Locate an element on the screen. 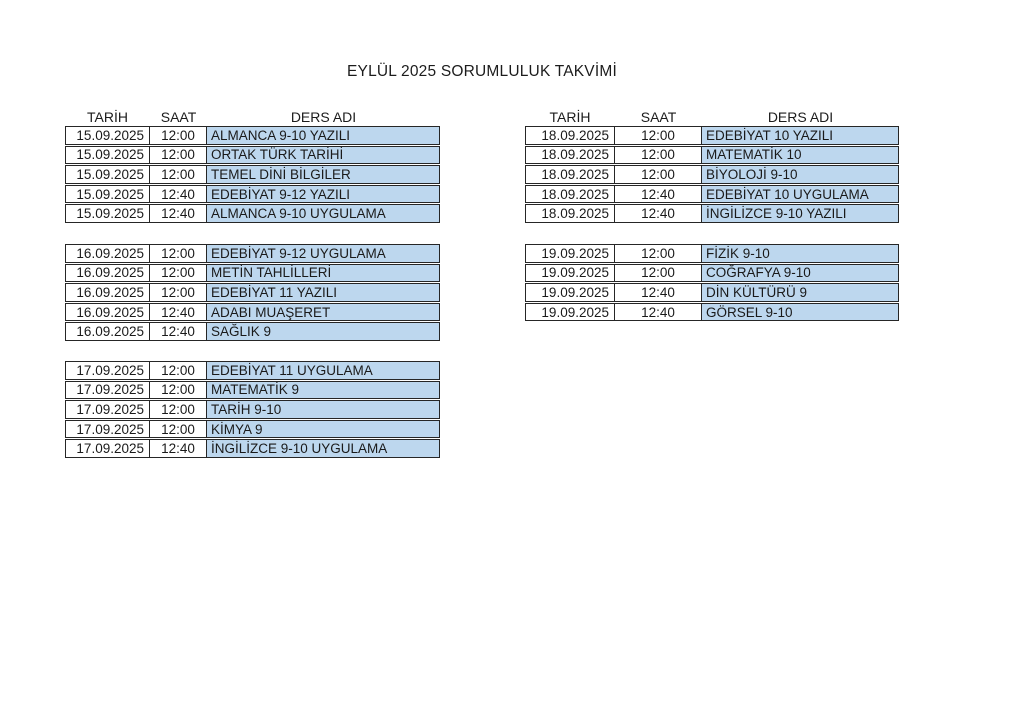  course-cell: EDEBİYAT 9-12 UYGULAMA is located at coordinates (323, 253).